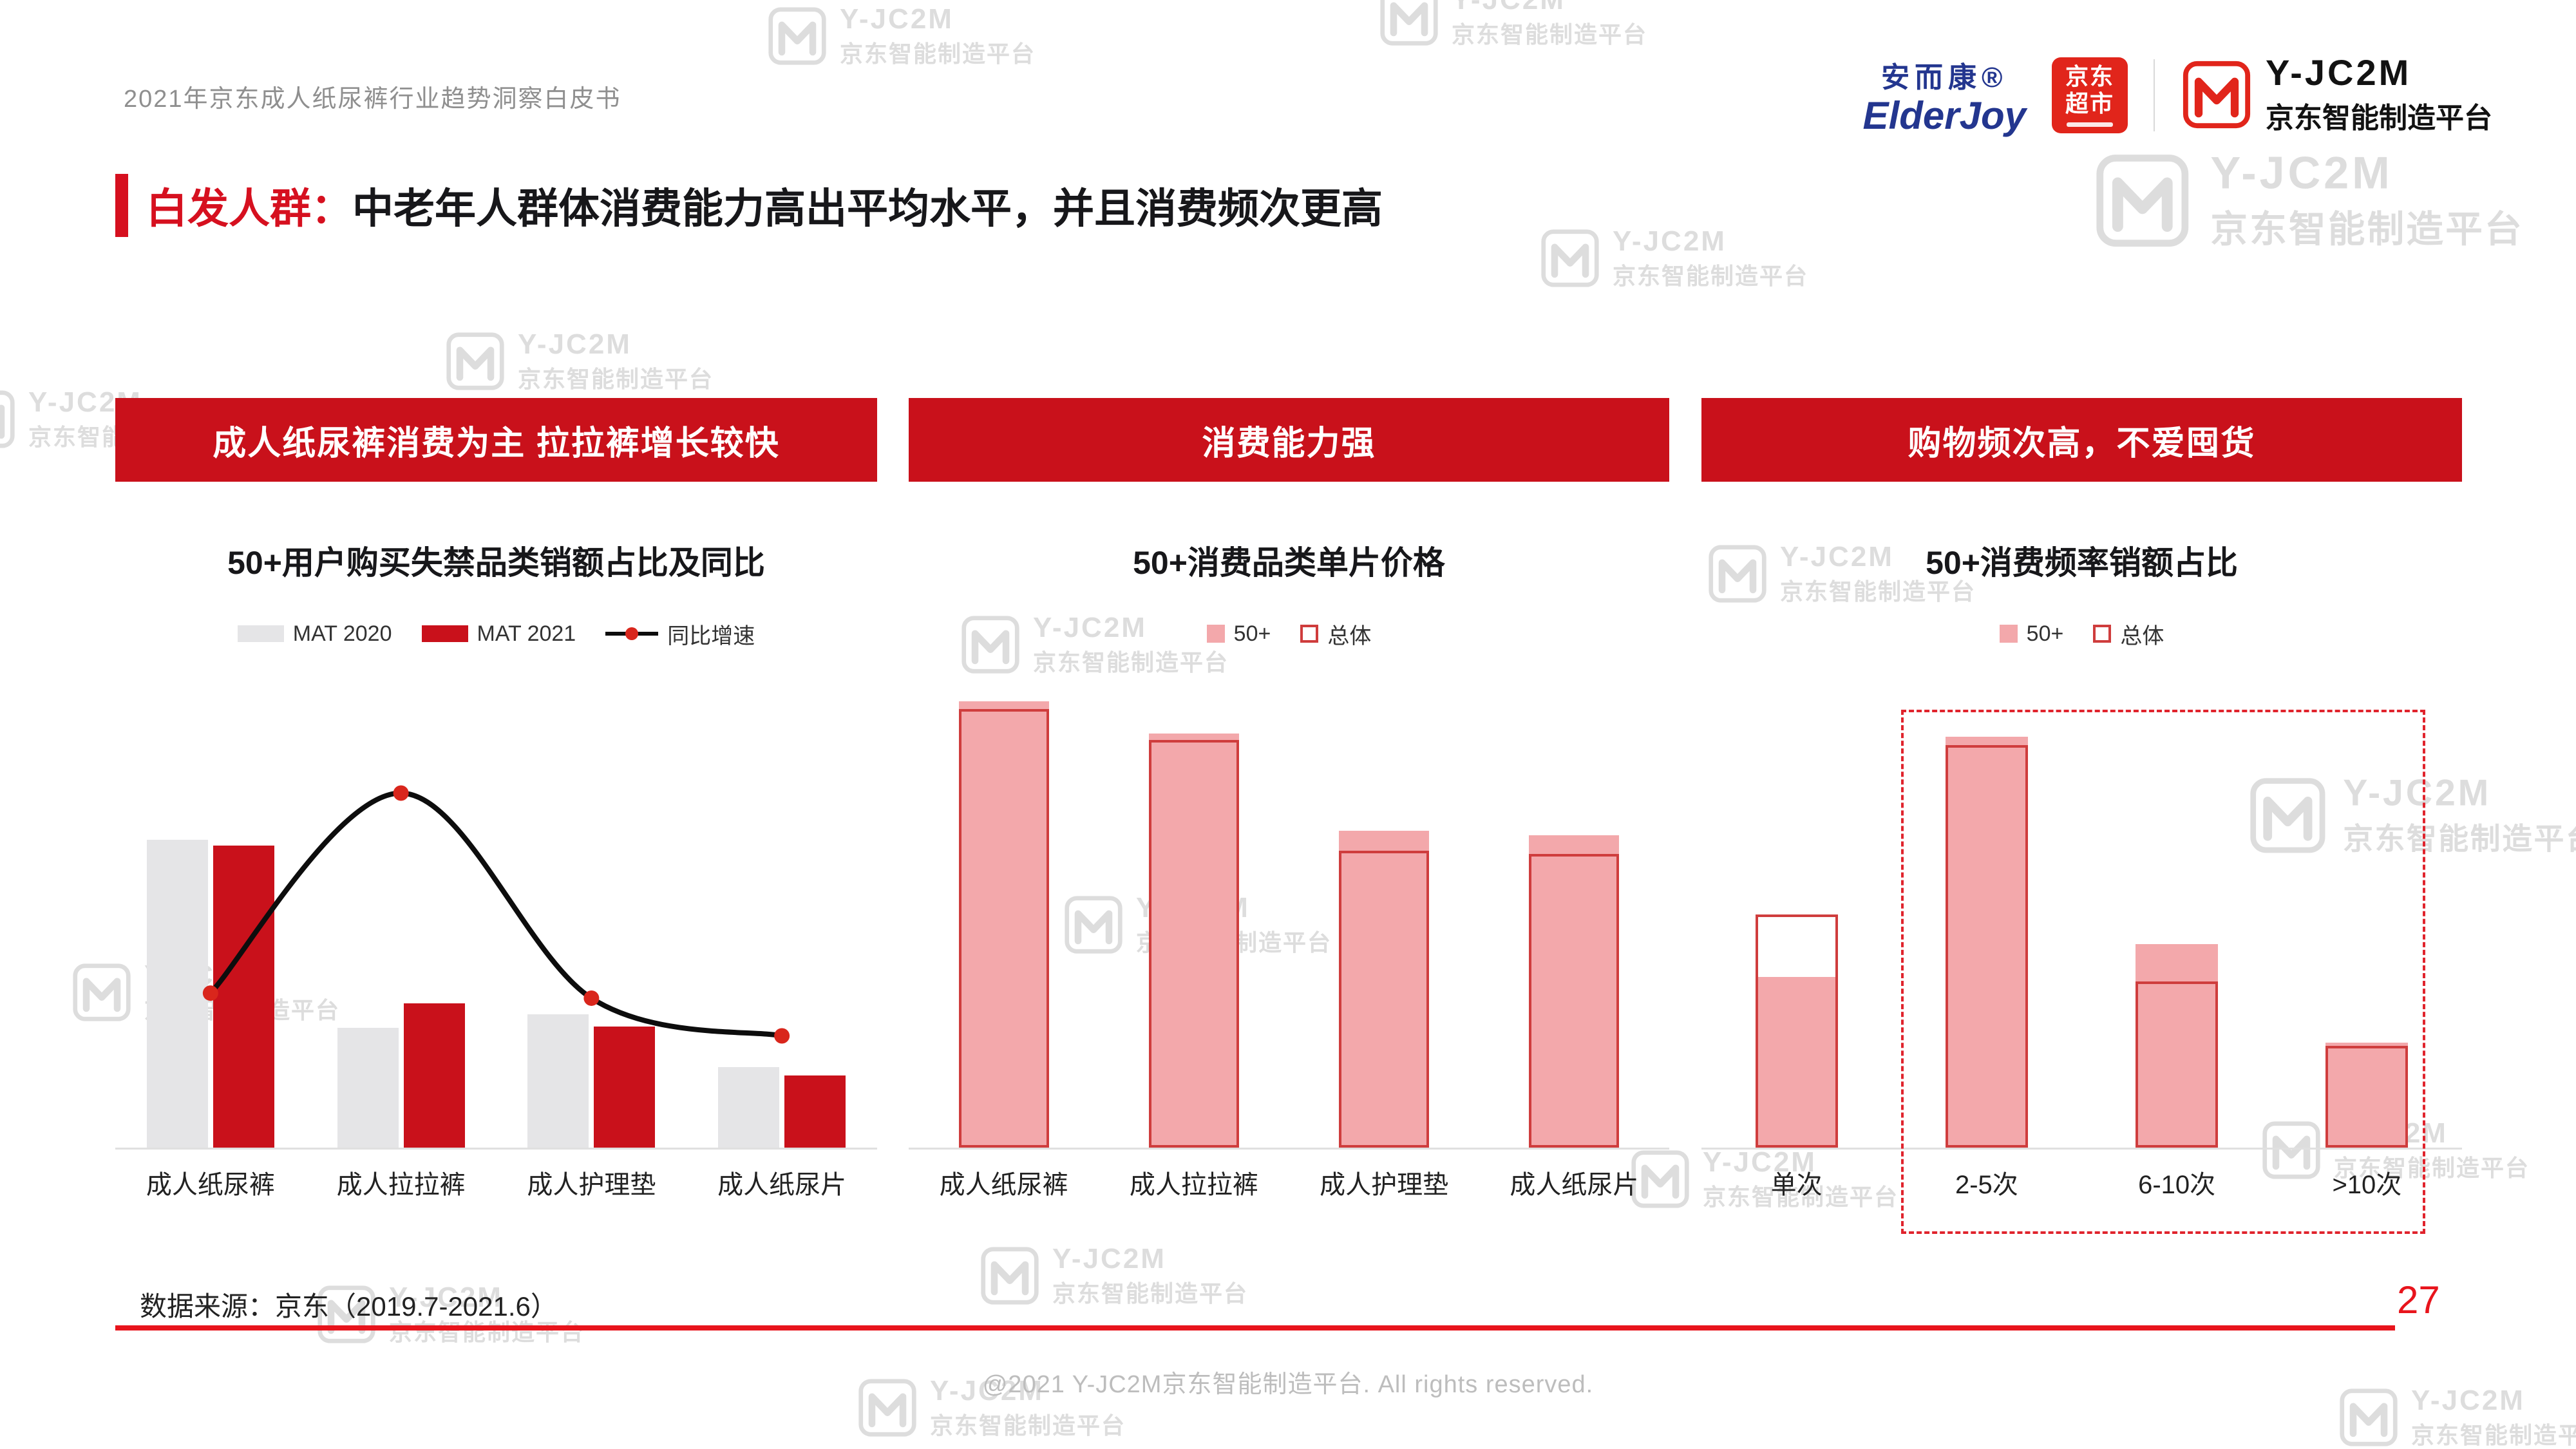  I want to click on legend-item: MAT 2020, so click(314, 634).